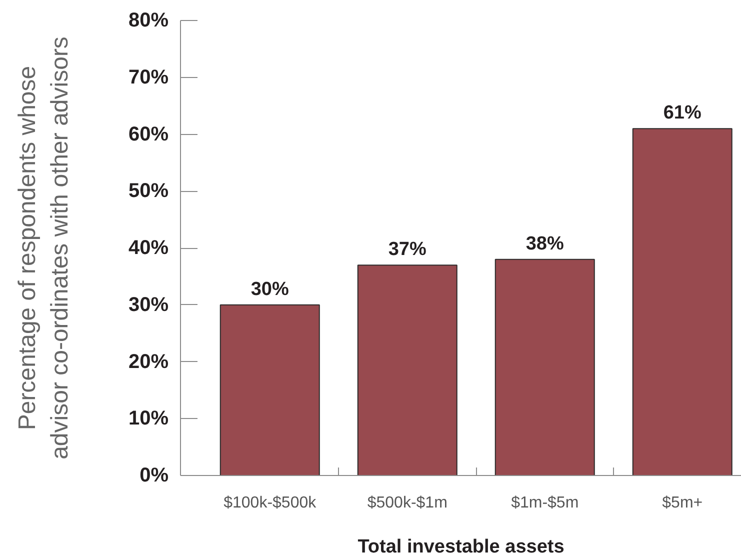 Image resolution: width=741 pixels, height=560 pixels. What do you see at coordinates (148, 419) in the screenshot?
I see `y-tick-label: 10%` at bounding box center [148, 419].